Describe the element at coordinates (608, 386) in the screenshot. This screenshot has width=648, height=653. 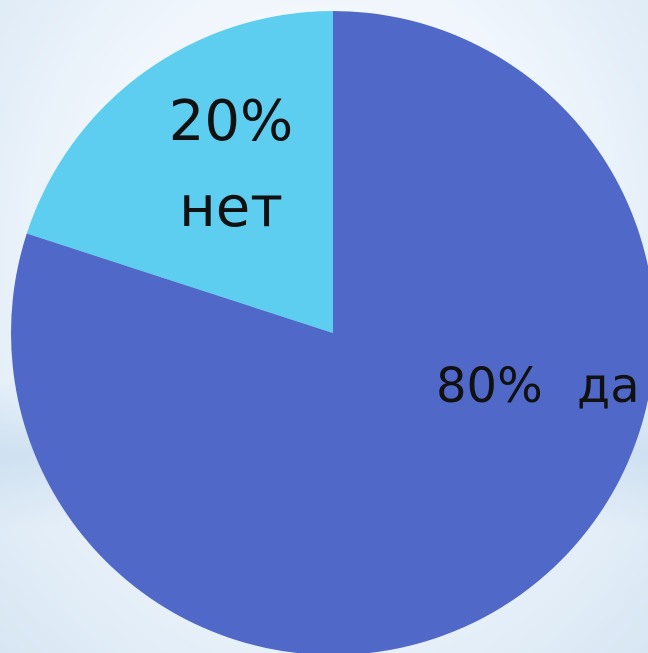
I see `slice-da-category-label: да` at that location.